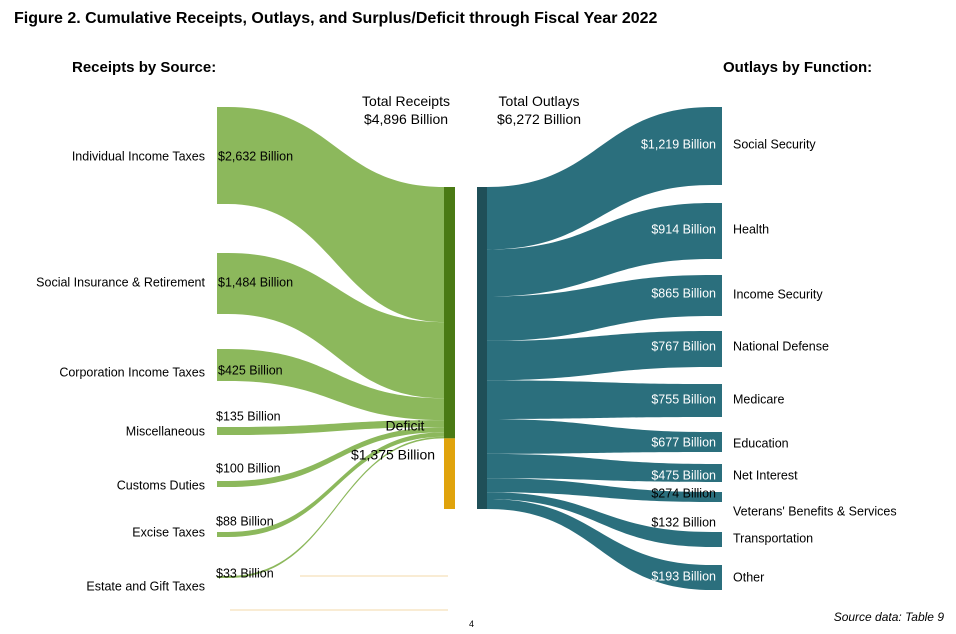 This screenshot has height=634, width=956. I want to click on income-security-value: $865 Billion, so click(683, 293).